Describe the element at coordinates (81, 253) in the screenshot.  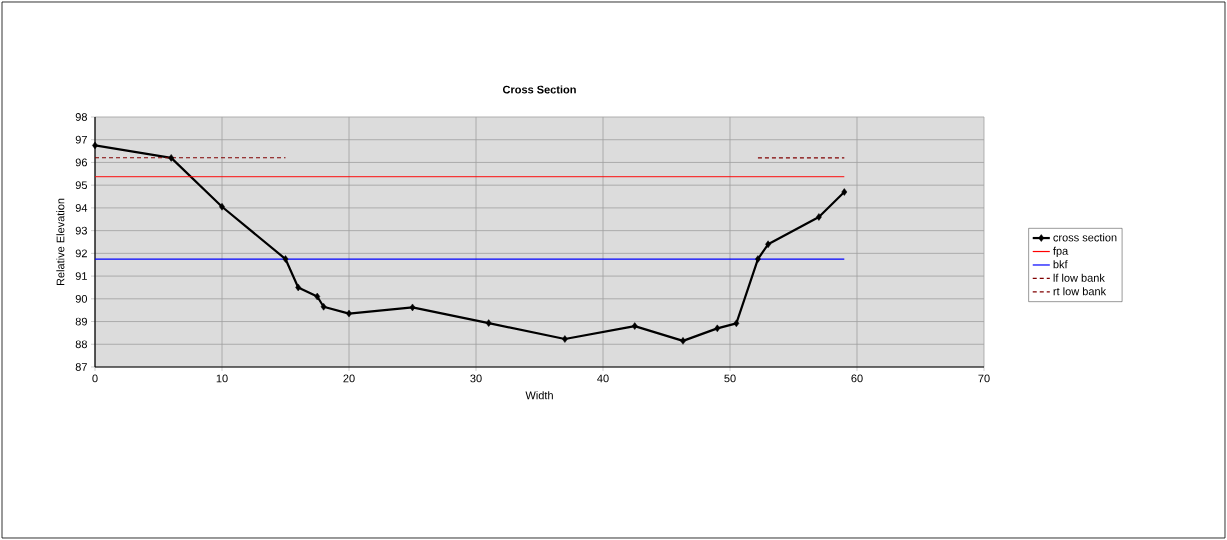
I see `y-tick-label: 92` at that location.